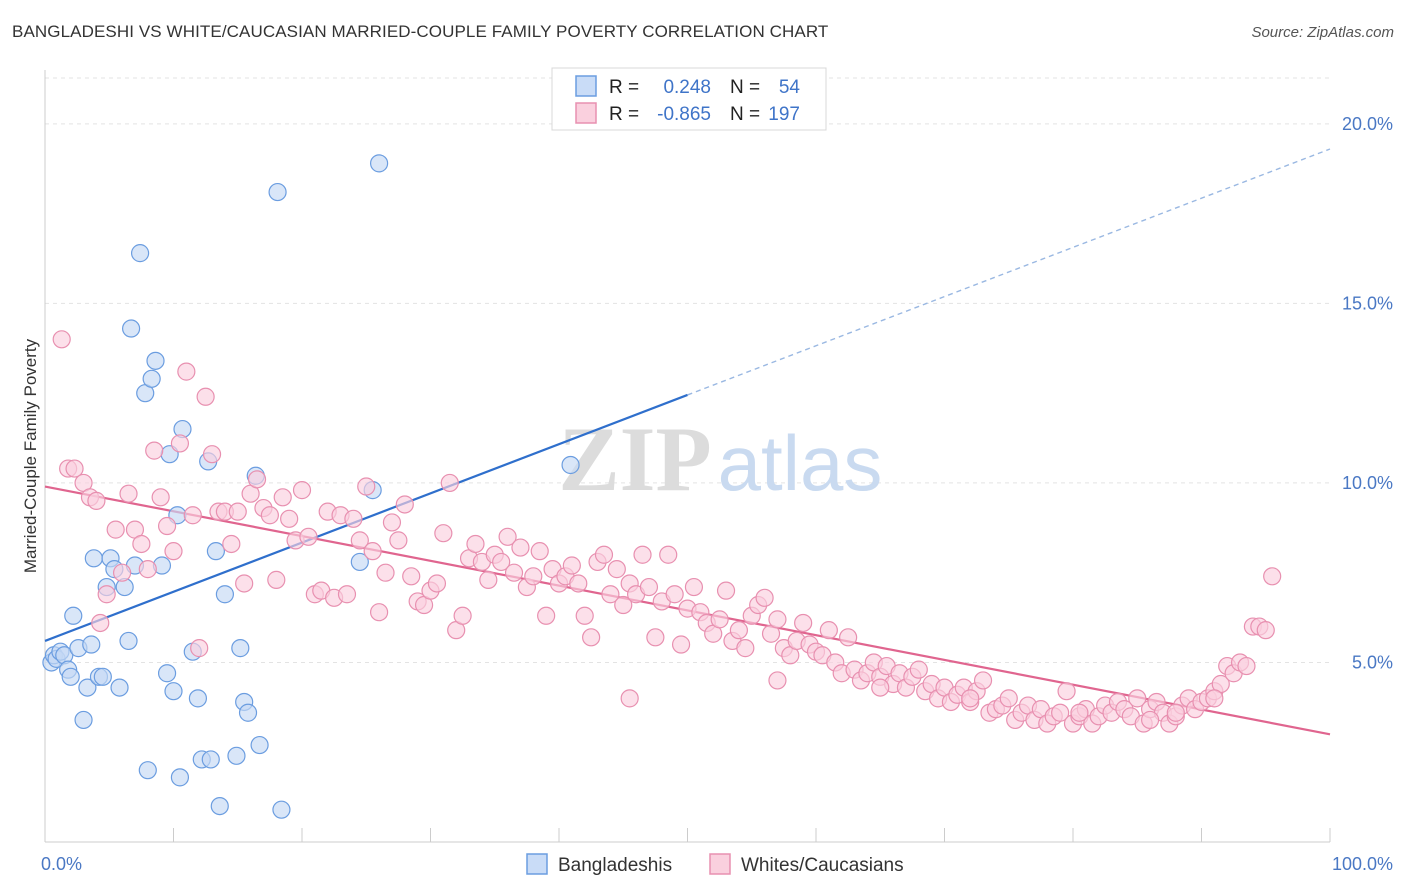 This screenshot has height=892, width=1406. Describe the element at coordinates (822, 865) in the screenshot. I see `legend-label-whites: Whites/Caucasians` at that location.